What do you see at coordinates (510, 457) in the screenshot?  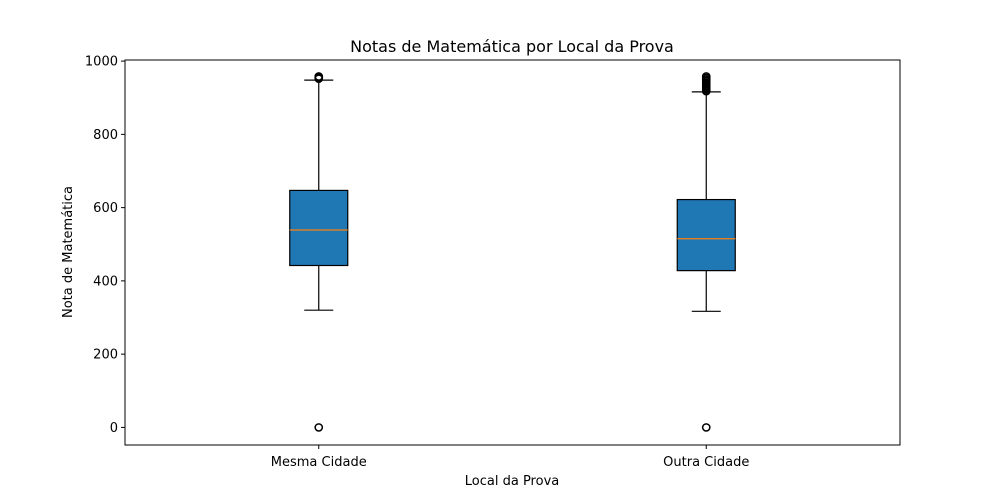 I see `x-axis: Mesma Cidade Outra Cidade` at bounding box center [510, 457].